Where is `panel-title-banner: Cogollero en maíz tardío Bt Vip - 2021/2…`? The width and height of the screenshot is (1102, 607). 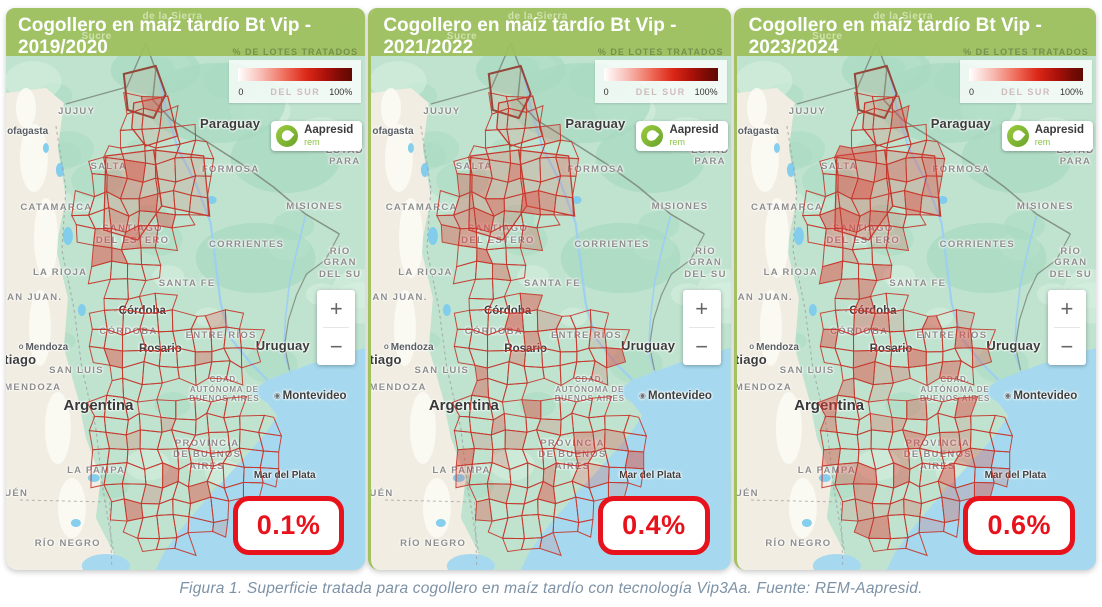 panel-title-banner: Cogollero en maíz tardío Bt Vip - 2021/2… is located at coordinates (551, 33).